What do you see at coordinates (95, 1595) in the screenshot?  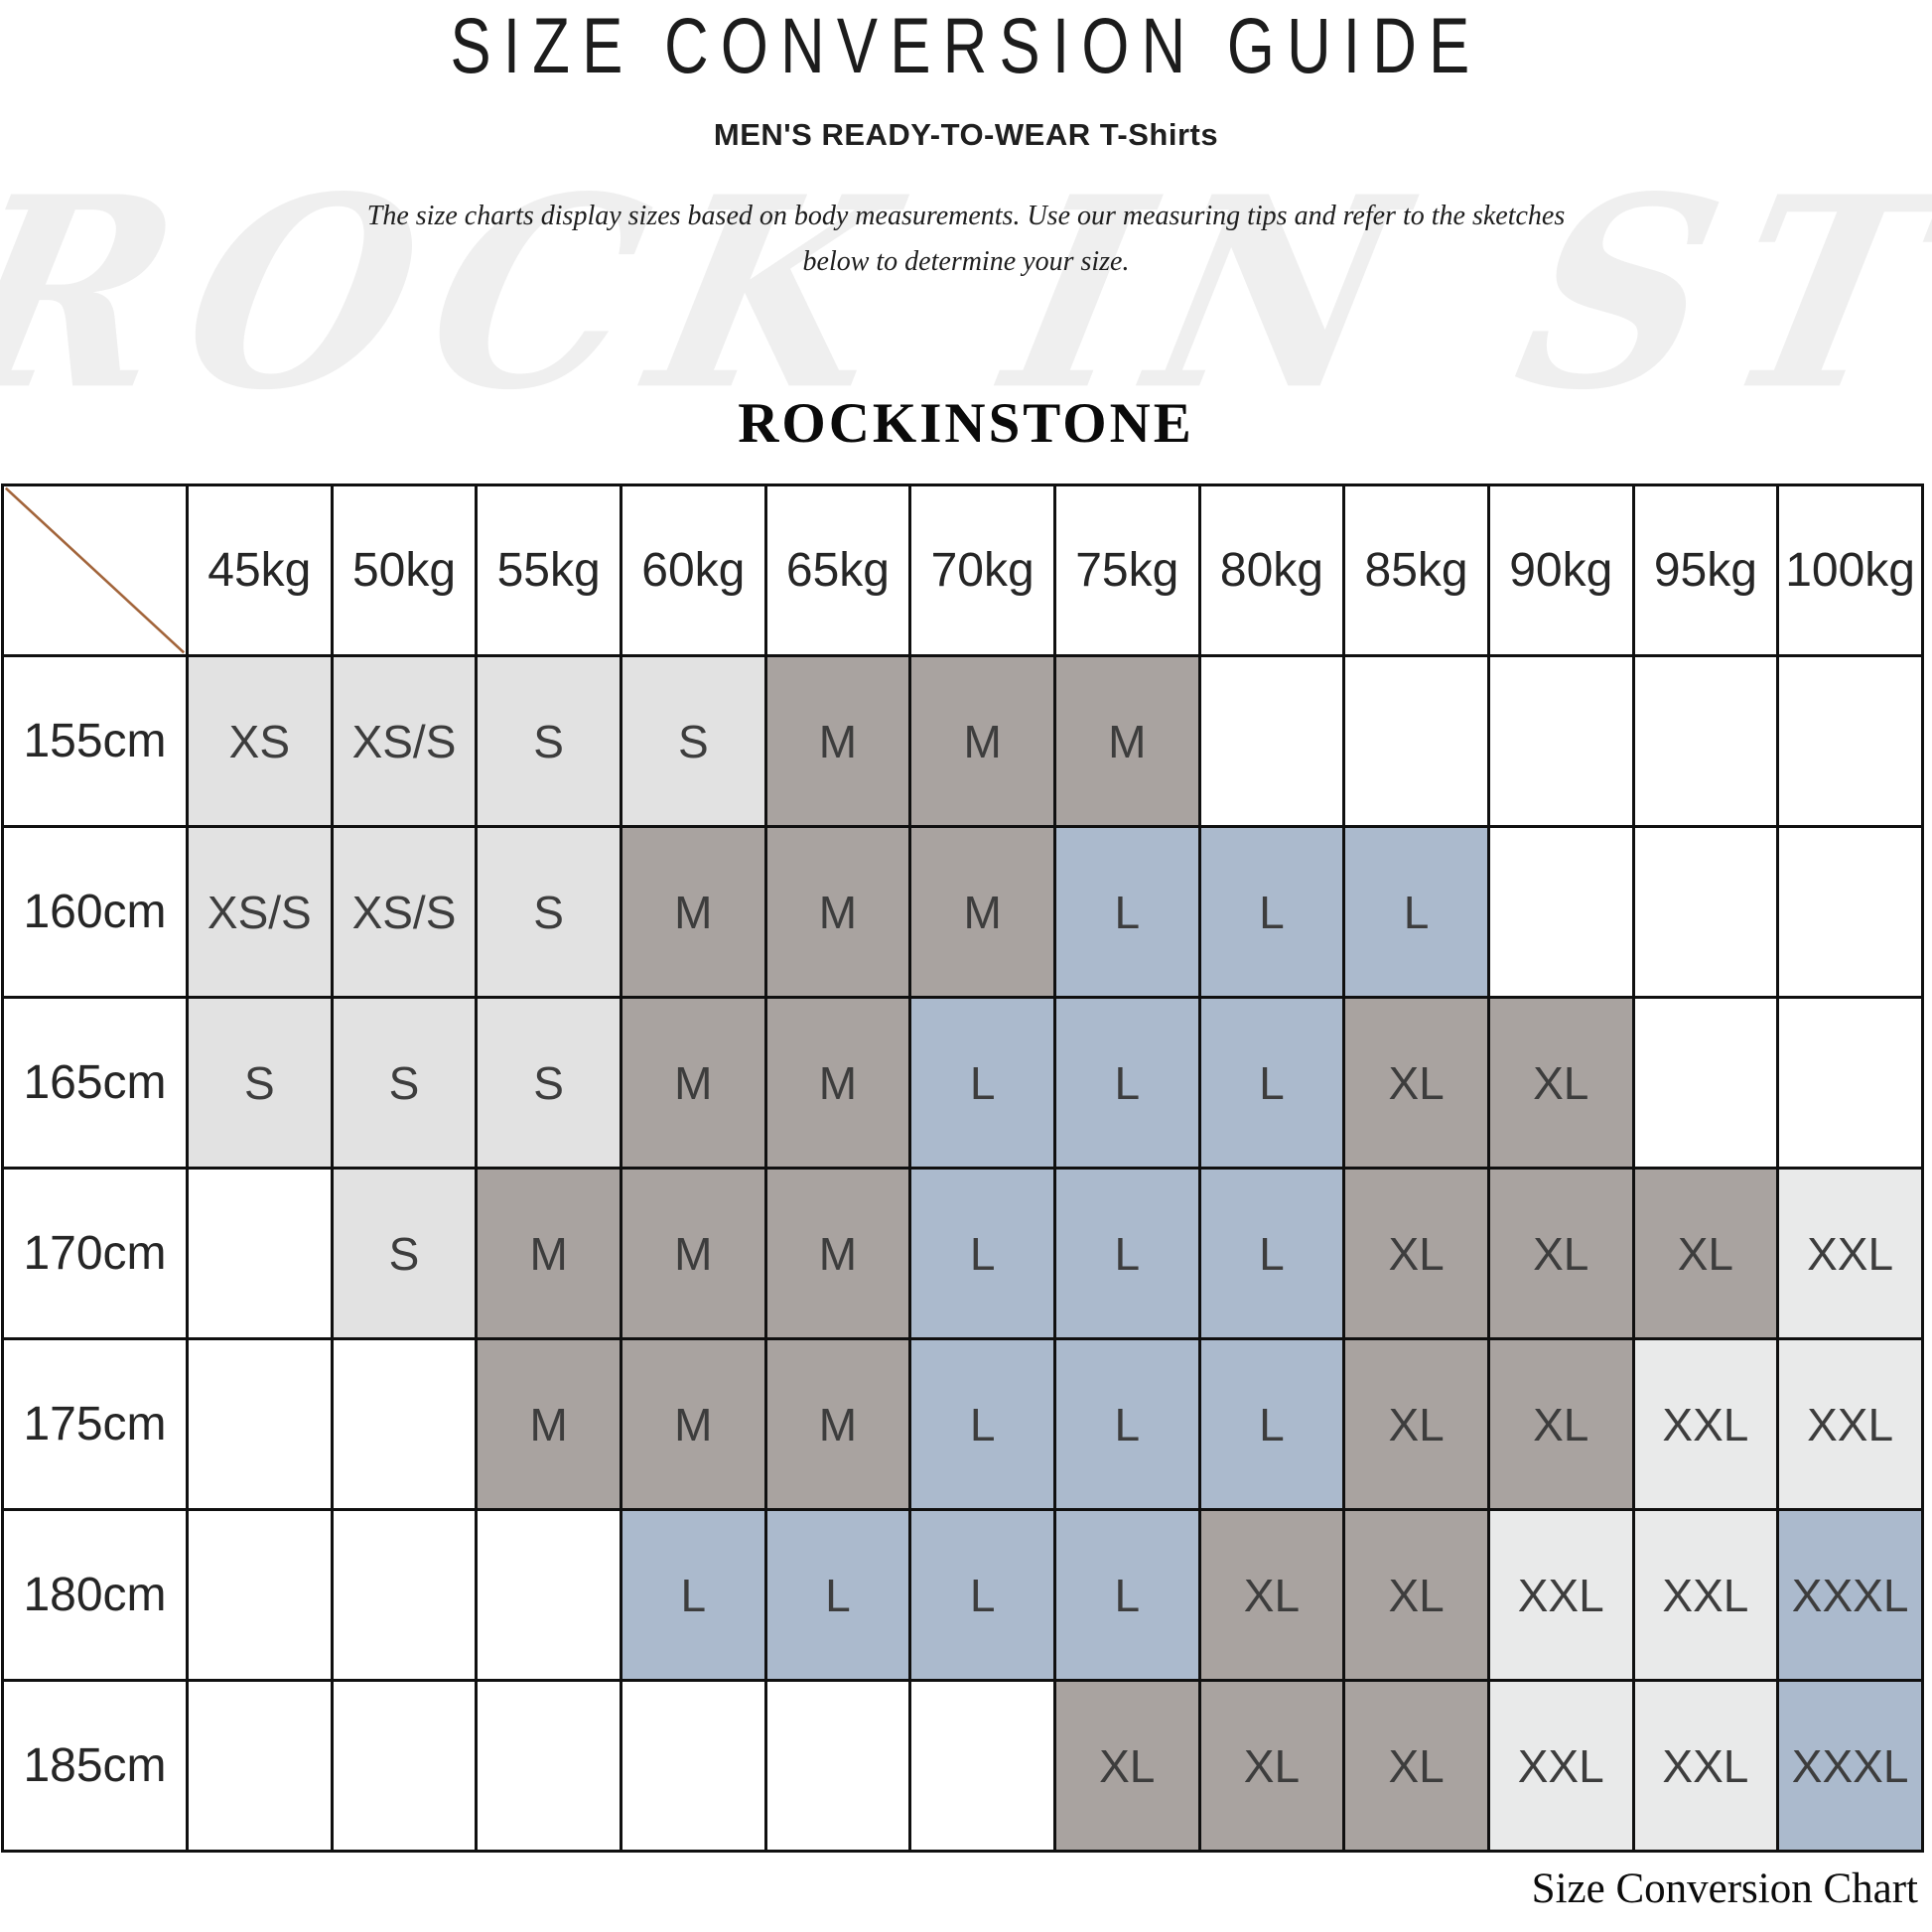 I see `height-label-180cm: 180cm` at bounding box center [95, 1595].